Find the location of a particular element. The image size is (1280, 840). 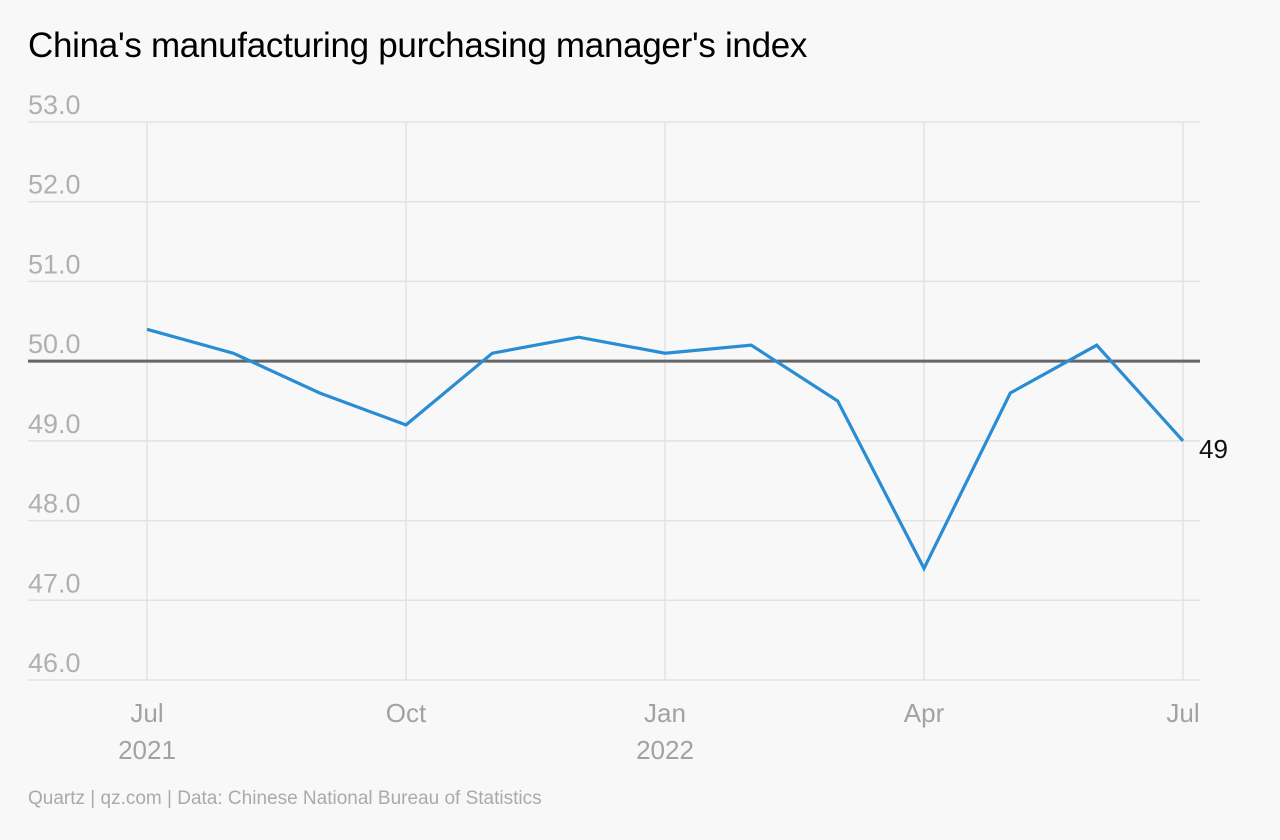

x-tick-label: Apr is located at coordinates (924, 713).